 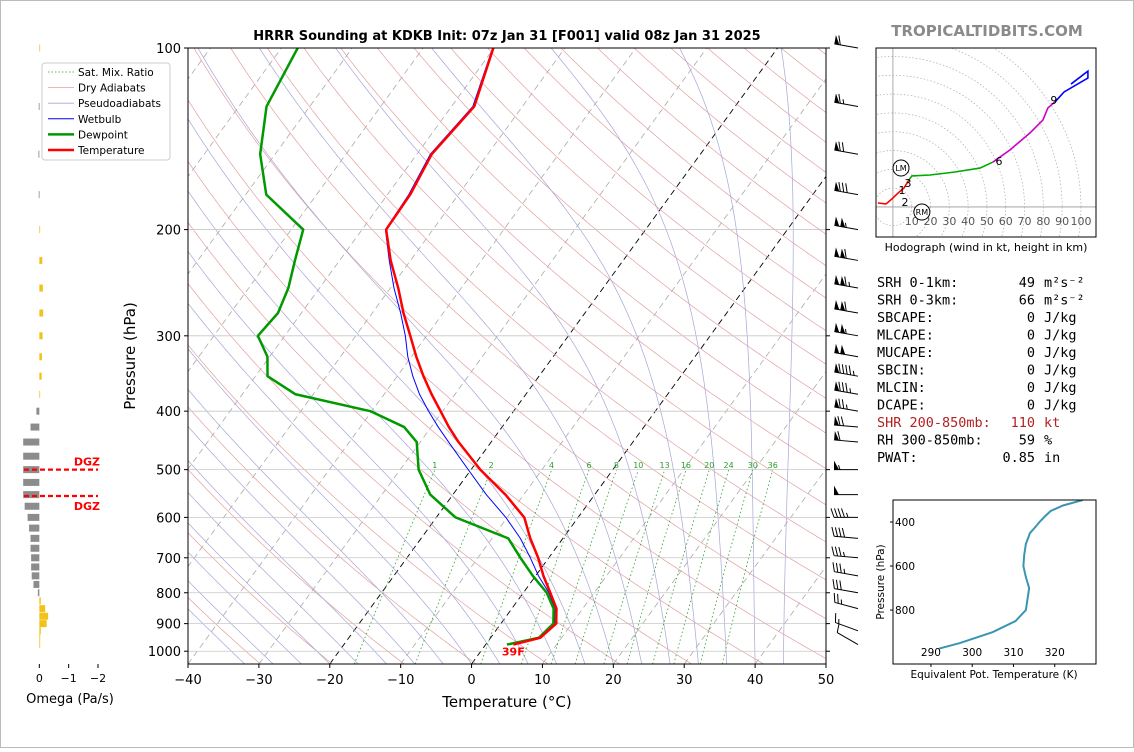 I want to click on mixing-ratio-label: 20, so click(x=709, y=465).